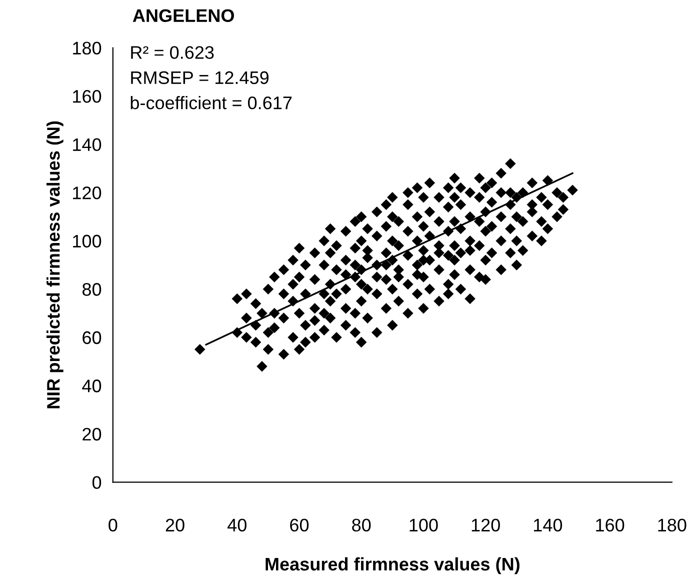 The image size is (697, 583). I want to click on annotation: RMSEP = 12.459, so click(200, 77).